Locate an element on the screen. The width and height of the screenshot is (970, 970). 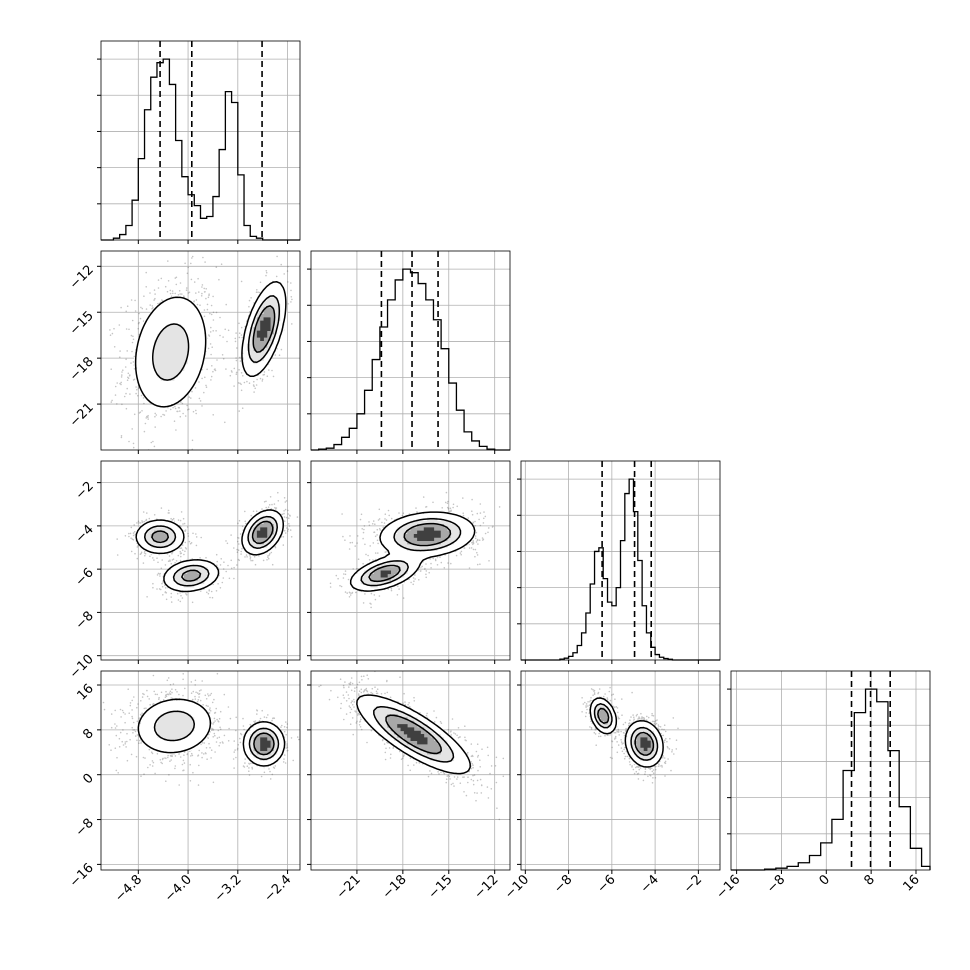
density-panel-0-2: −10 −8 −6 −4 −2 is located at coordinates (184, 571).